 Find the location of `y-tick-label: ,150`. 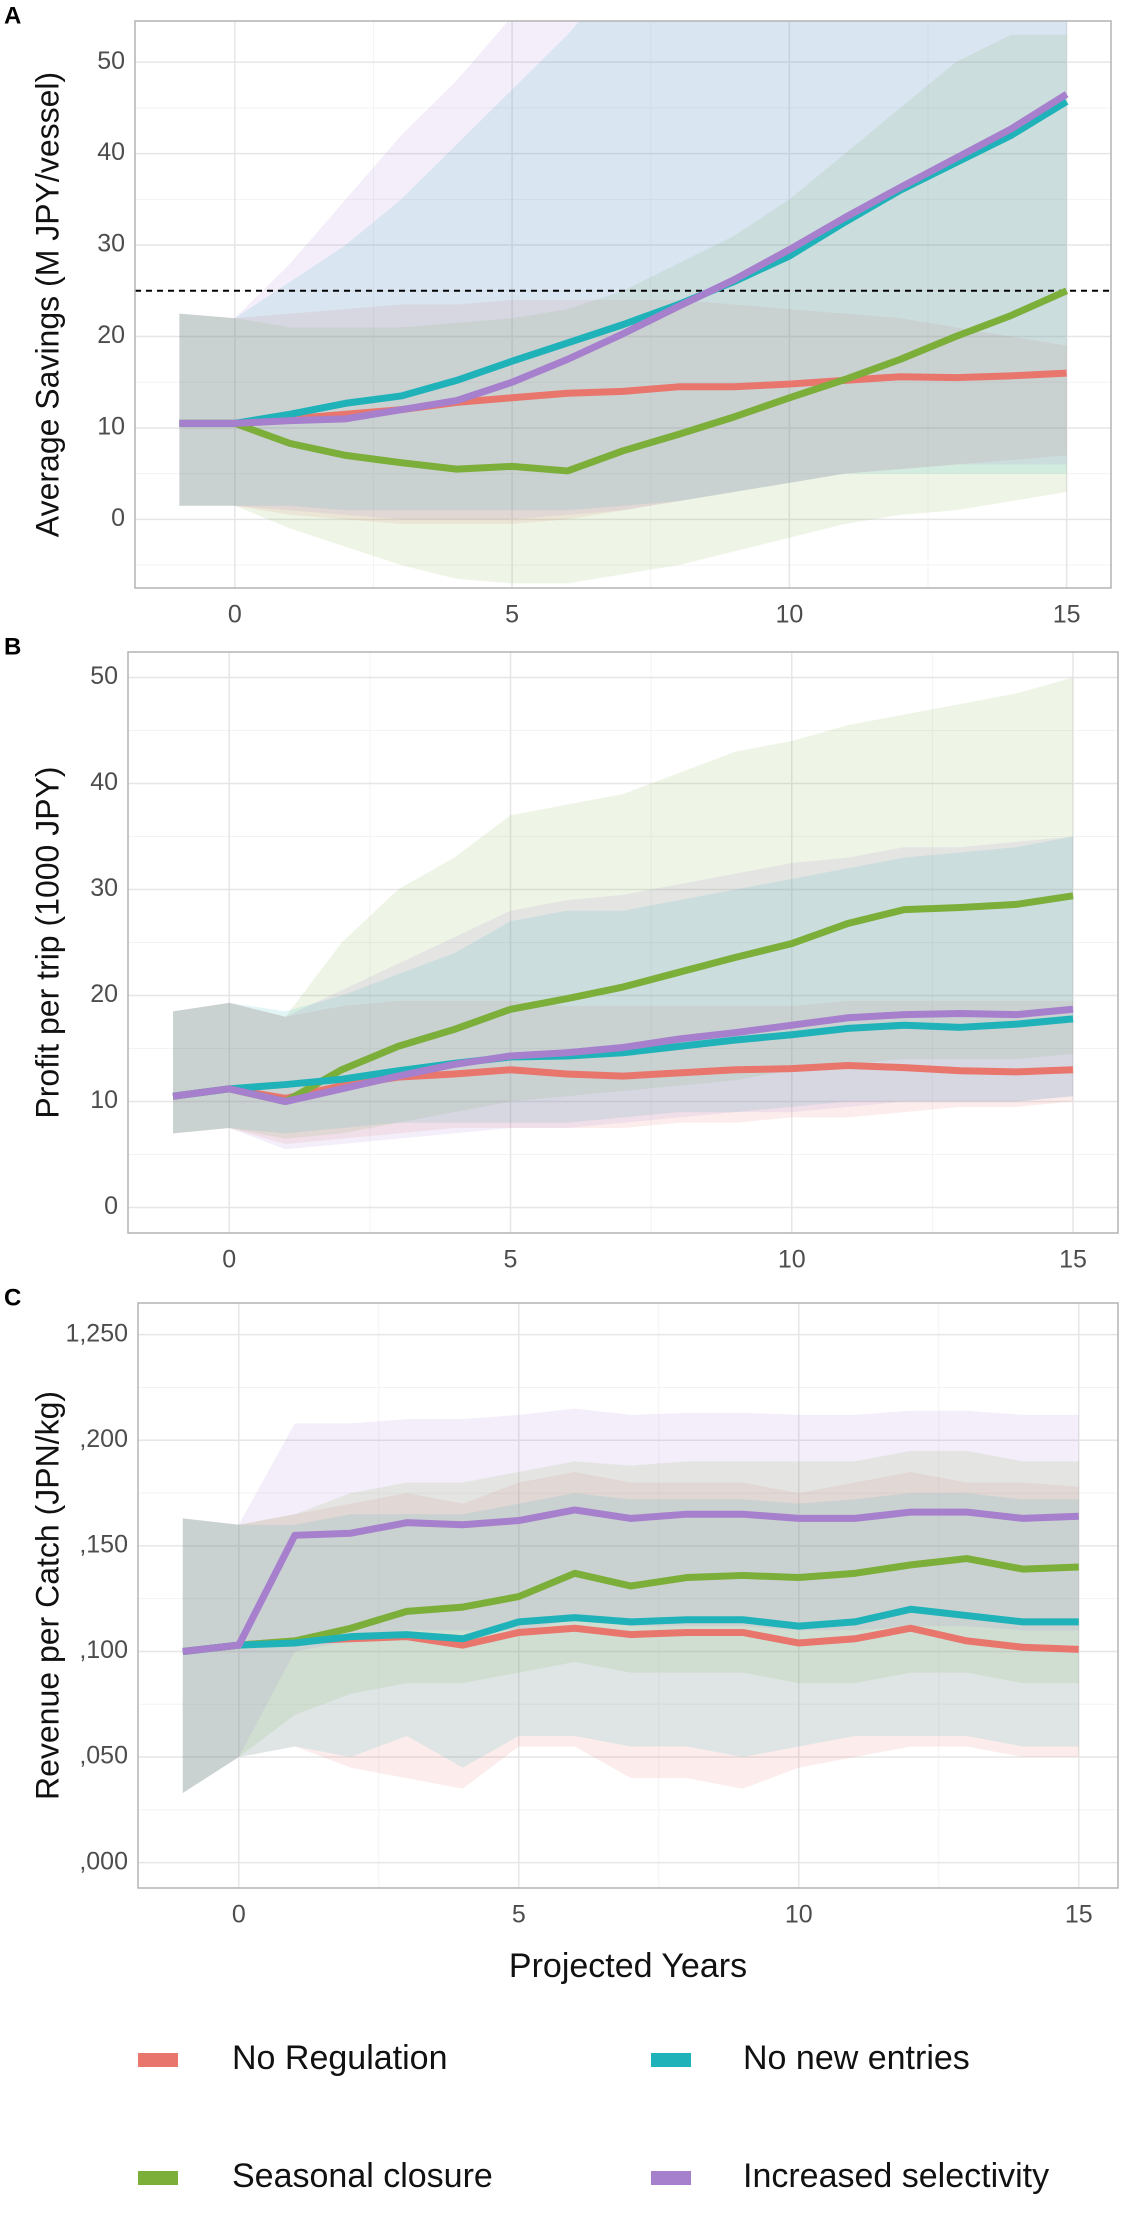

y-tick-label: ,150 is located at coordinates (103, 1544).